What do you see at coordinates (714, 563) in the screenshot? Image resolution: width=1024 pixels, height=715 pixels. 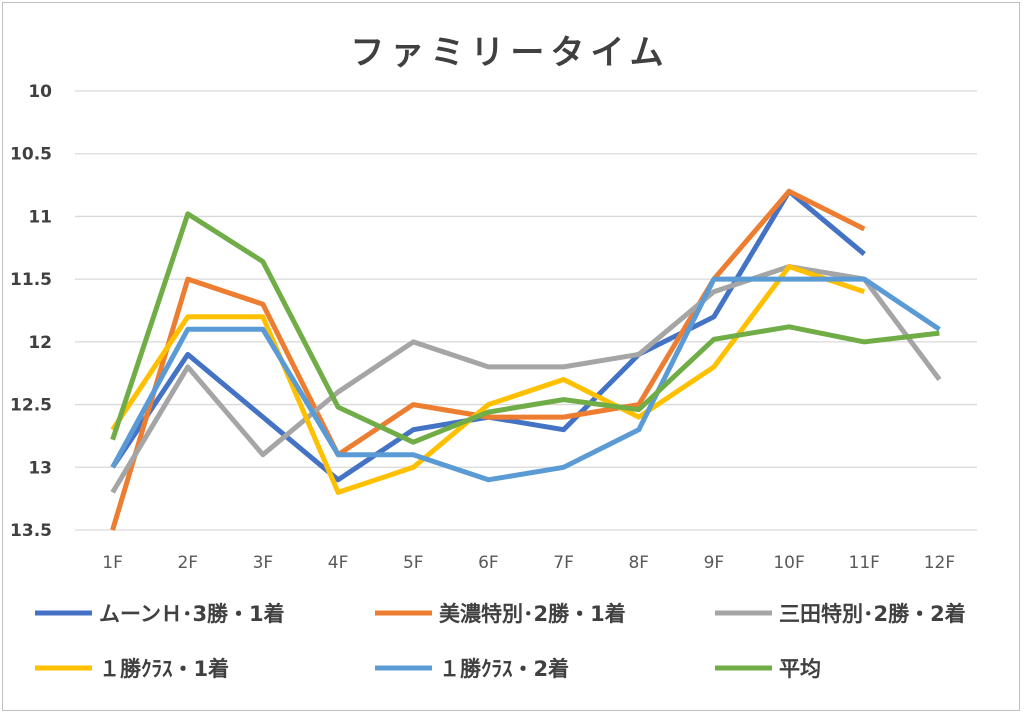 I see `x-tick-label: 9F` at bounding box center [714, 563].